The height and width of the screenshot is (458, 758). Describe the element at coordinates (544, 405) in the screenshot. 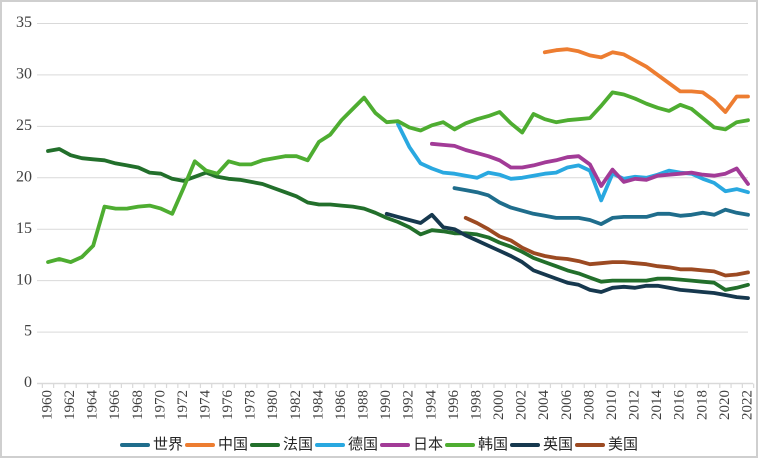

I see `x-tick-label: 2004` at that location.